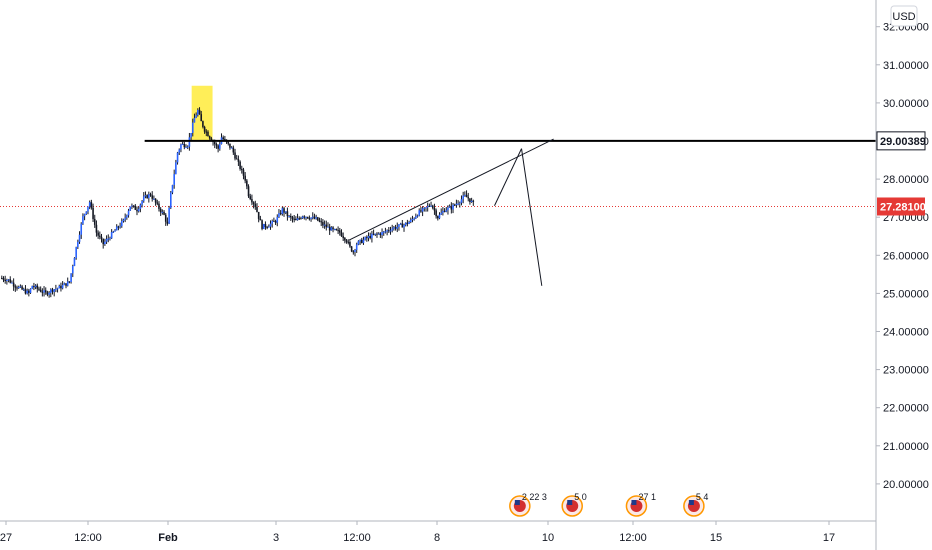 The width and height of the screenshot is (932, 550). I want to click on highlight-rectangle, so click(202, 113).